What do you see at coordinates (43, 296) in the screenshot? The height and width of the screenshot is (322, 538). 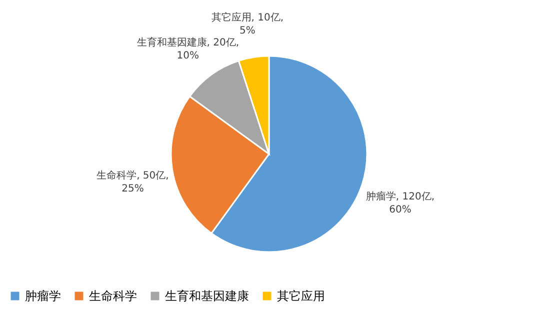 I see `legend-label: 肿瘤学` at bounding box center [43, 296].